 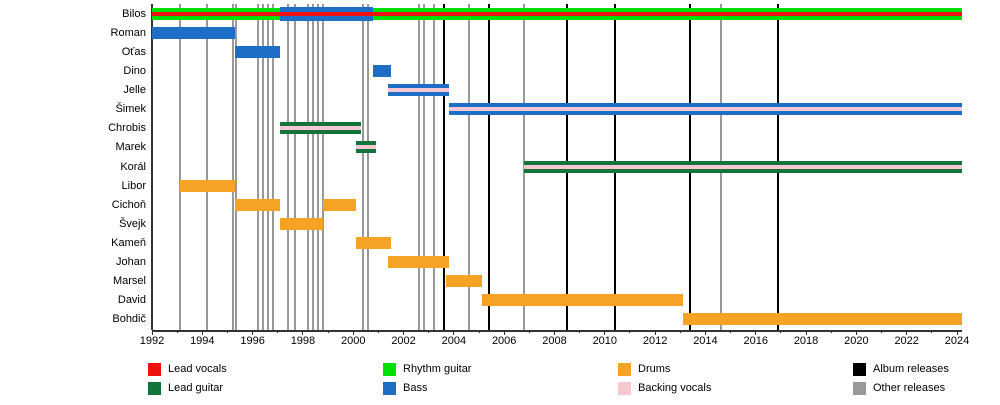 I want to click on timeline-bar-kameň, so click(x=373, y=242).